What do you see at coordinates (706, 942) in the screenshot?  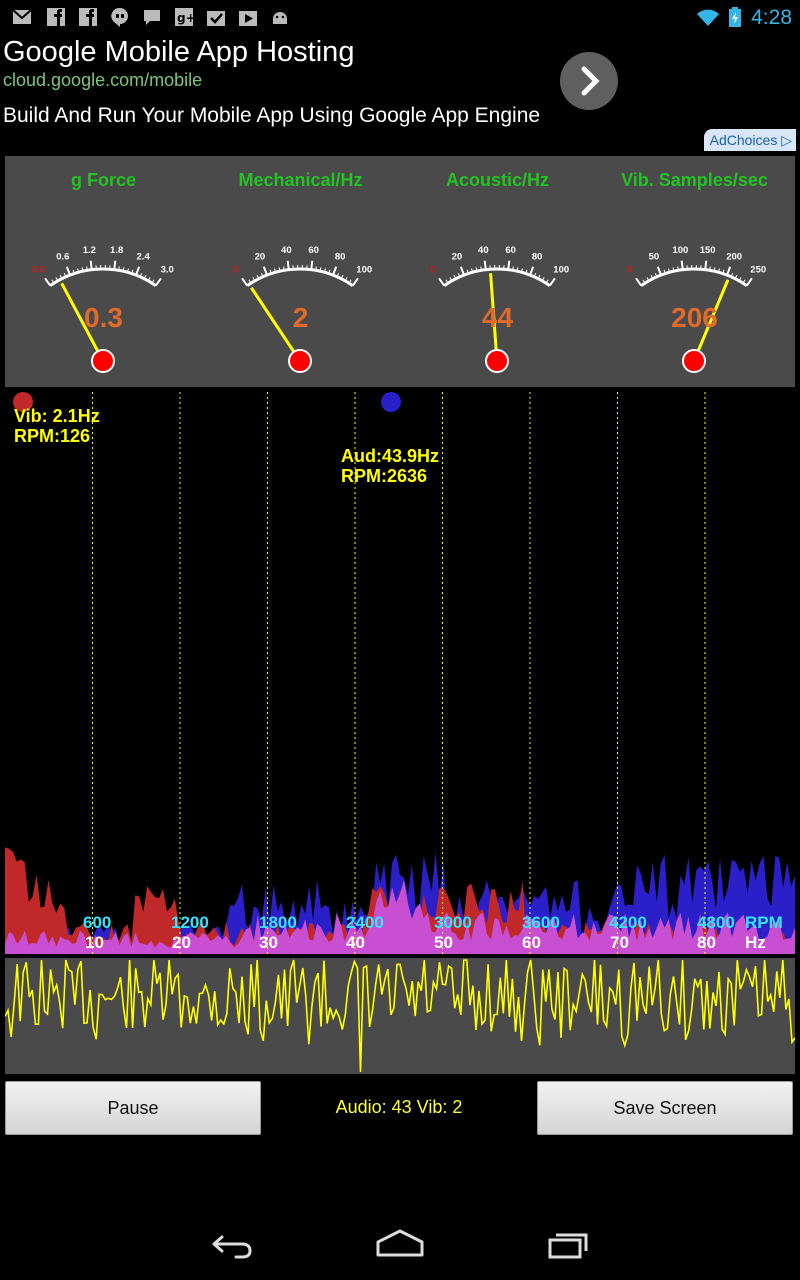 I see `hz-tick: 80` at bounding box center [706, 942].